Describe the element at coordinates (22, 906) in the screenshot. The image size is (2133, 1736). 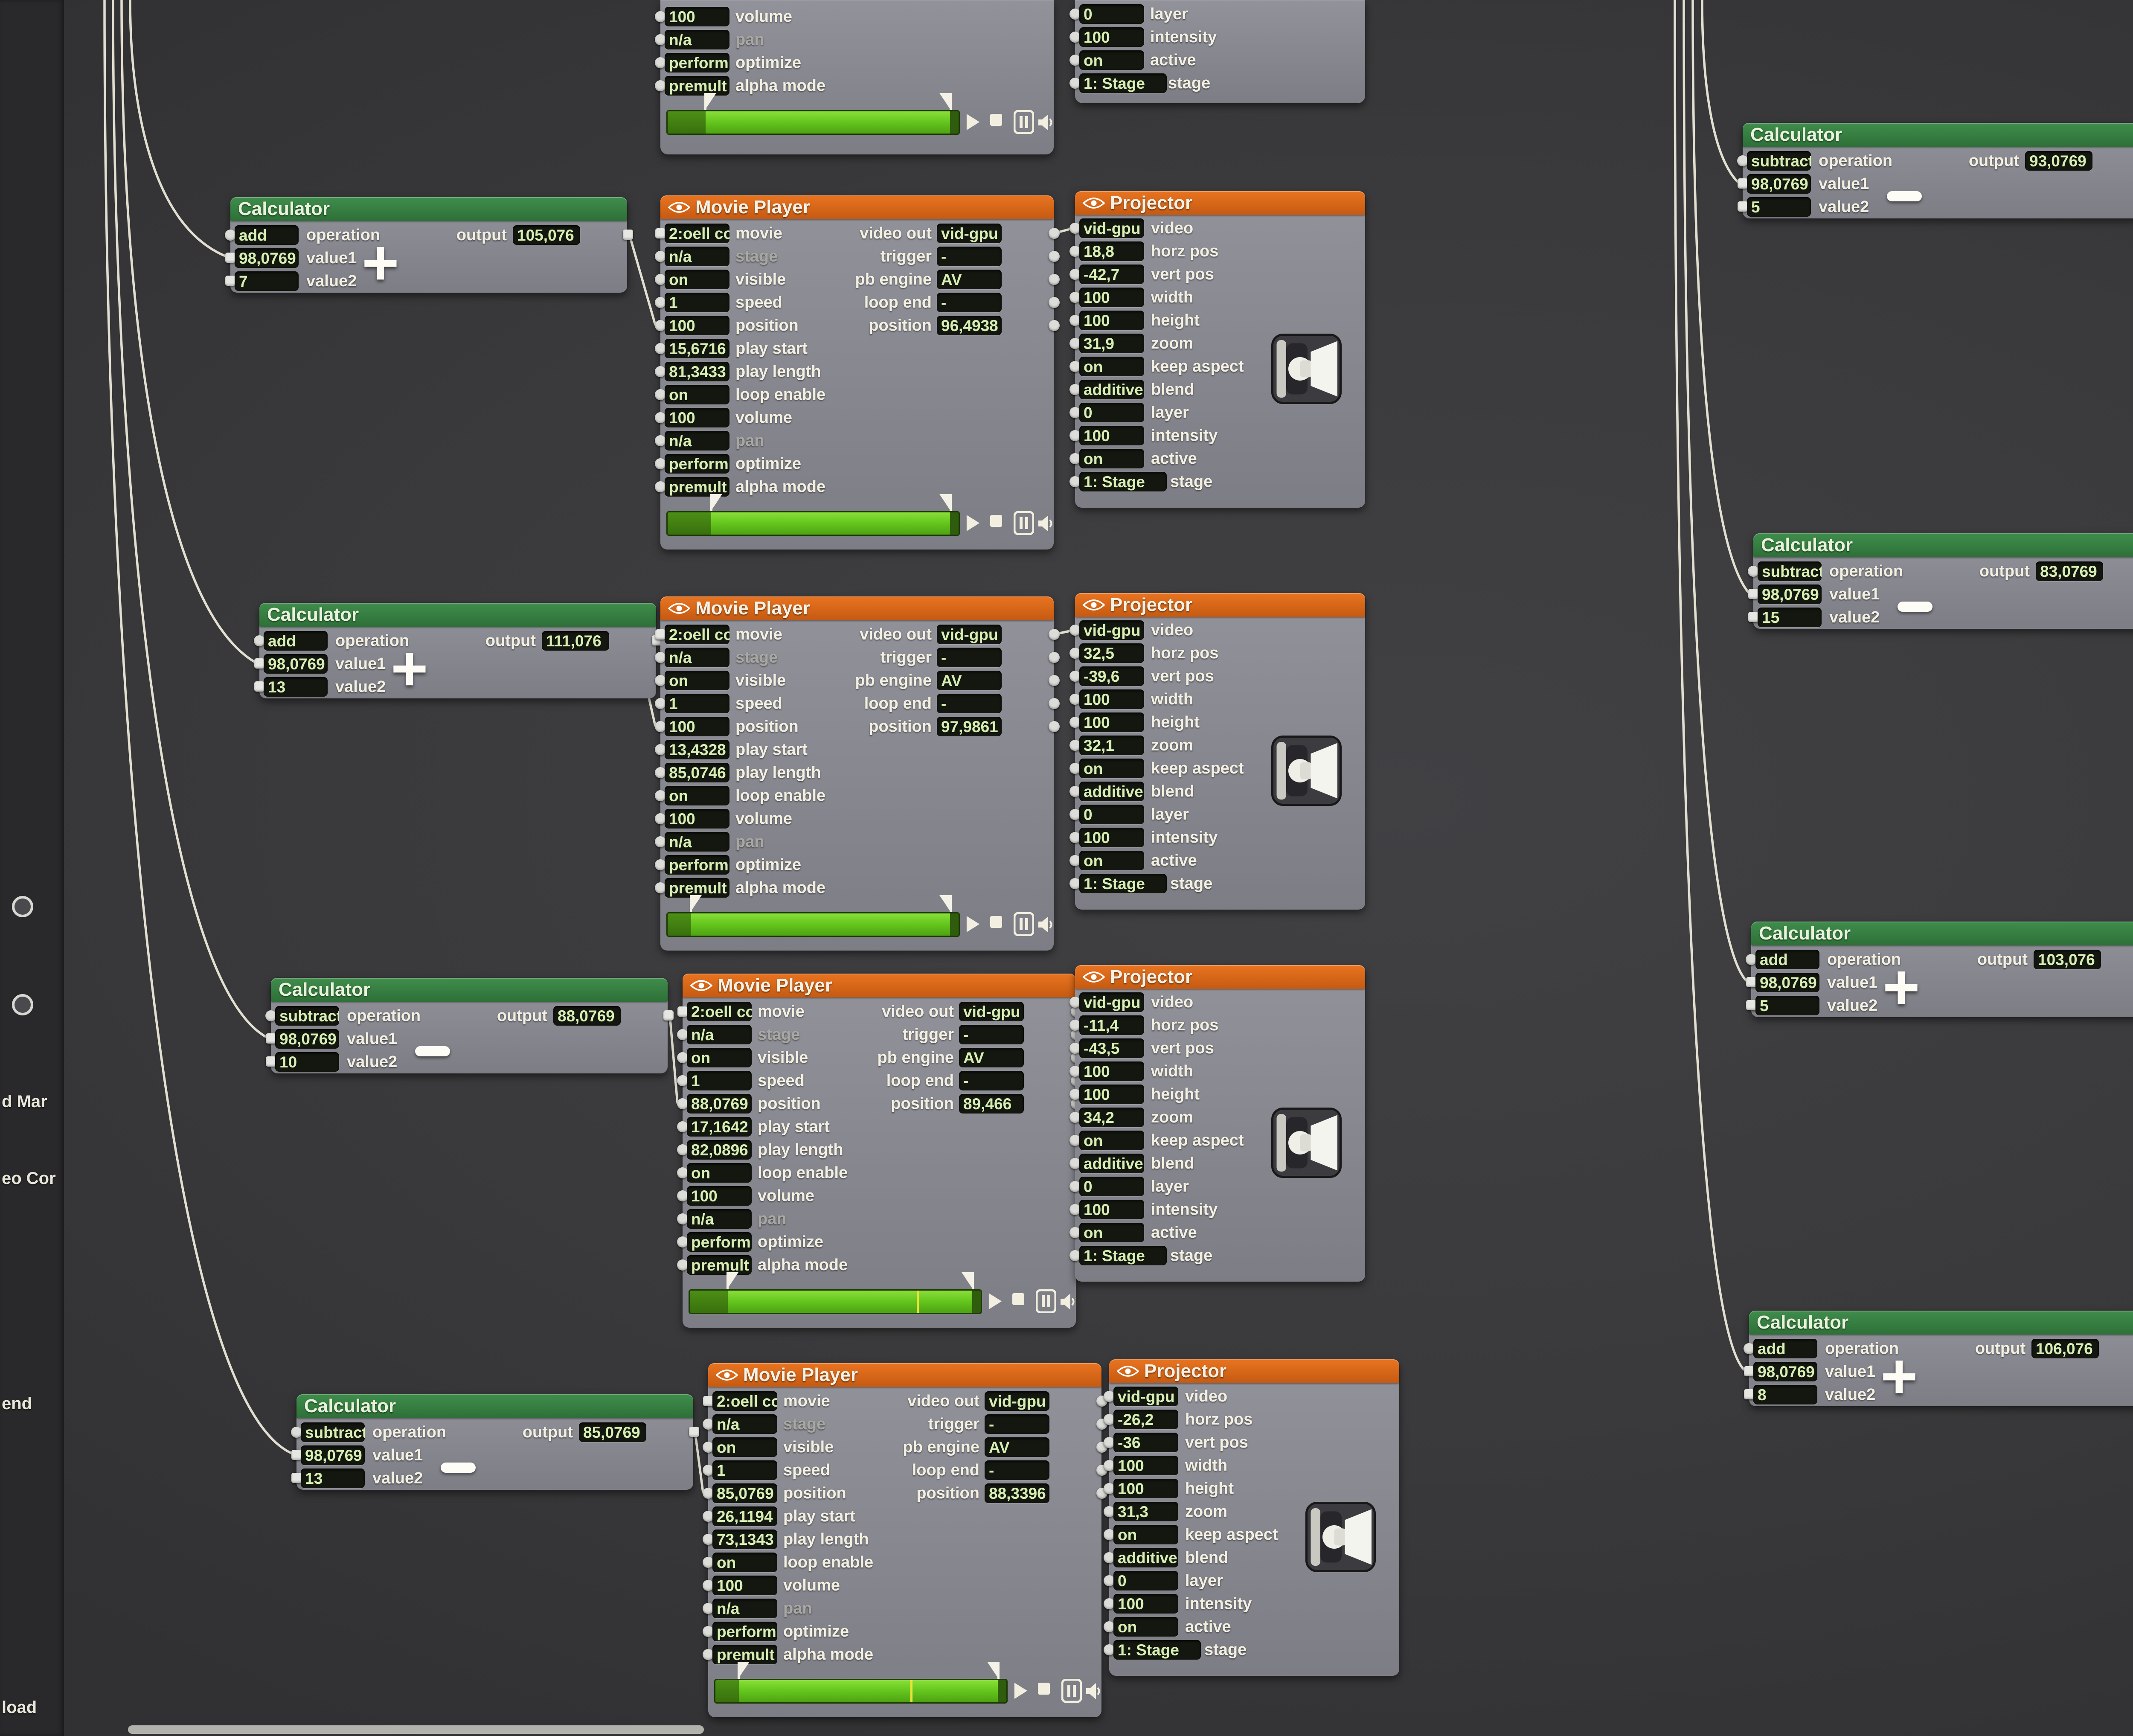
I see `sidebar-circle-icon` at that location.